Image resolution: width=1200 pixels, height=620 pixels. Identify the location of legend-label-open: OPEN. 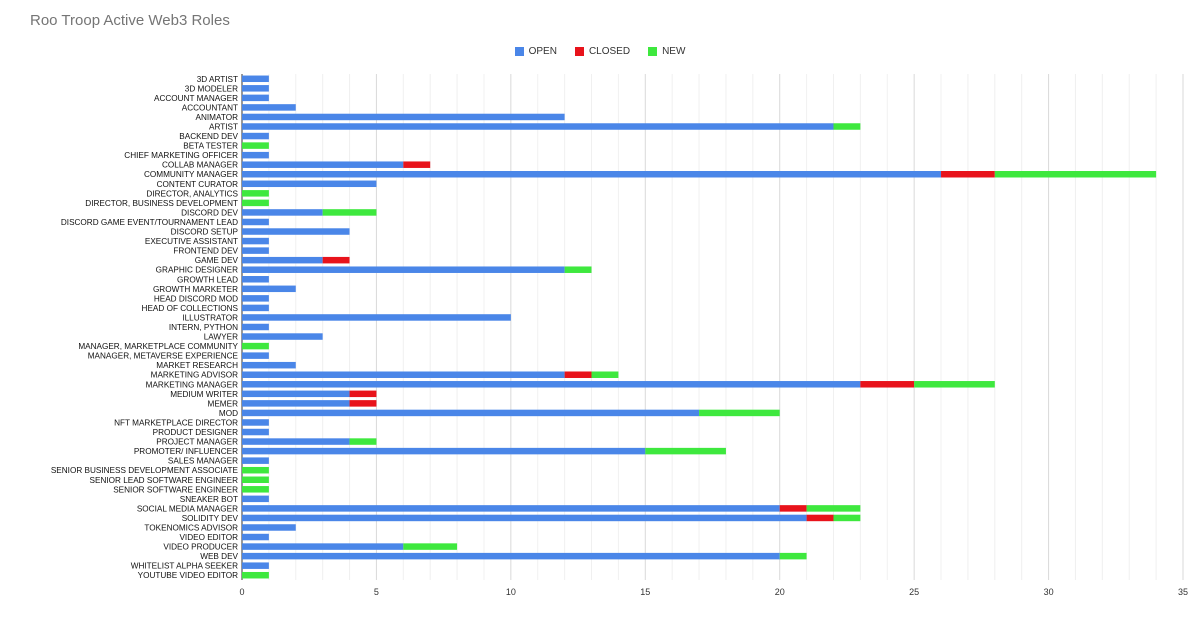
(542, 51).